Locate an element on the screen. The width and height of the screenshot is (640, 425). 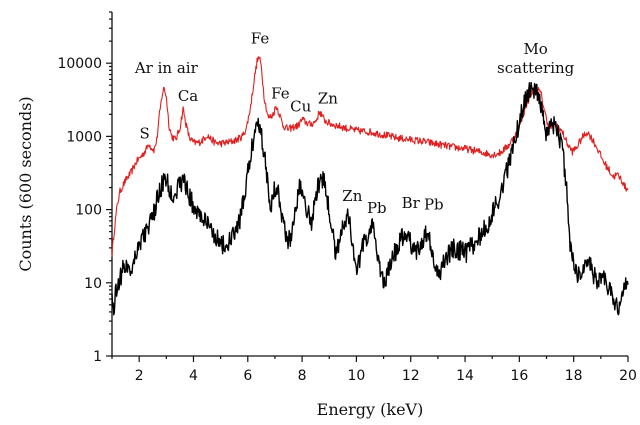
x-tick-label: 2 is located at coordinates (139, 376).